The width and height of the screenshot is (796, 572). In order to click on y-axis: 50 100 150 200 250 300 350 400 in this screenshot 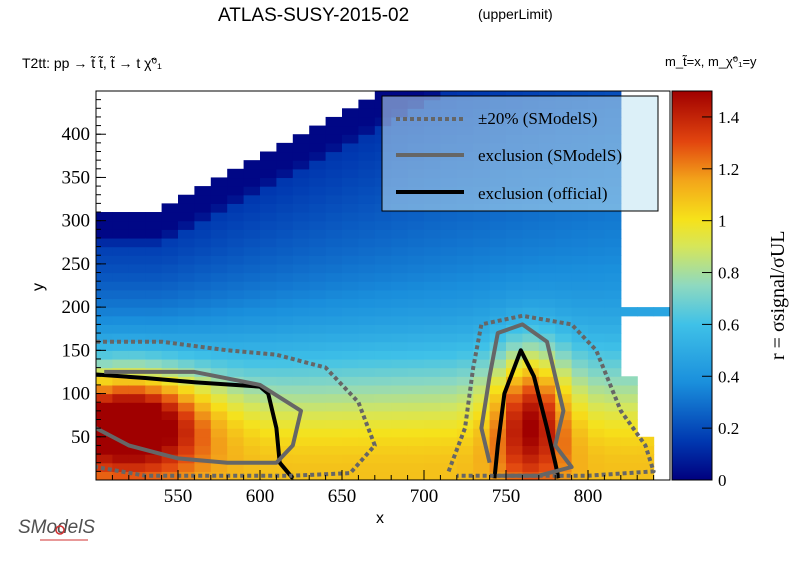, I will do `click(84, 285)`.